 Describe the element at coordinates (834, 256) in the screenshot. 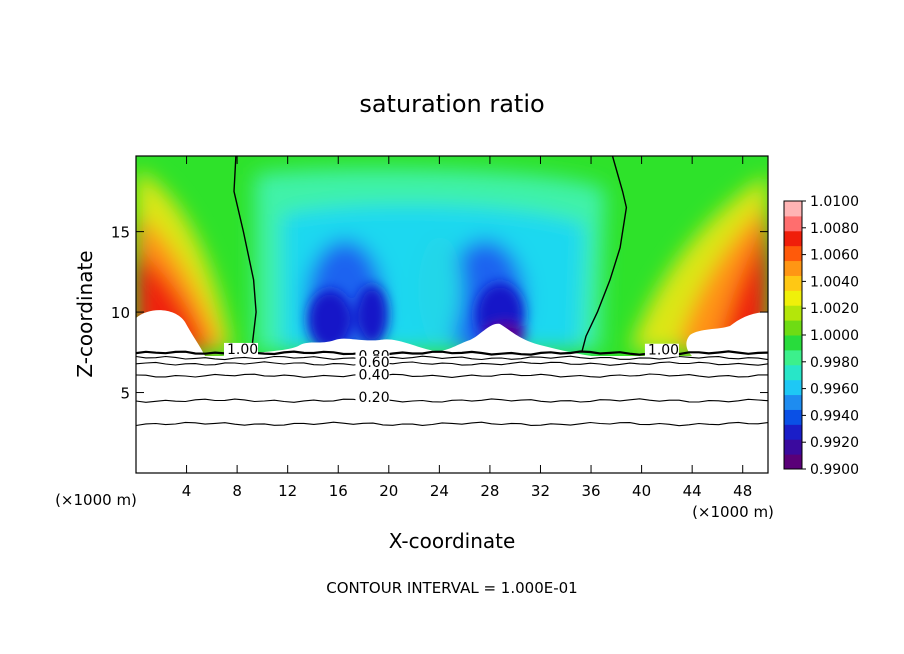

I see `colorbar-label: 1.0060` at that location.